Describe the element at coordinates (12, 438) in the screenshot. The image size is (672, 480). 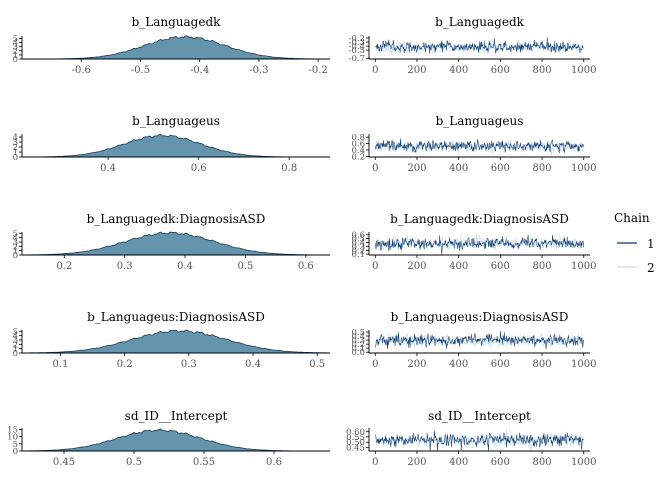
I see `y-tick-label: 10` at that location.